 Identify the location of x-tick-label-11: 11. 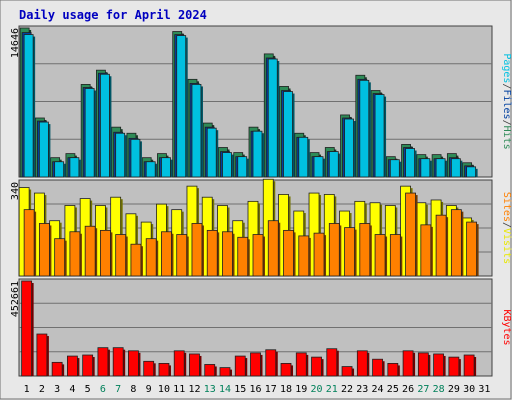
(179, 389).